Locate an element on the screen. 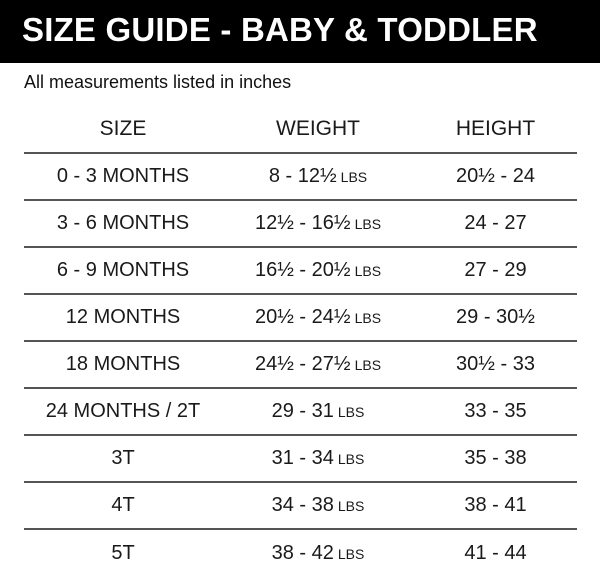  column-header-size: SIZE is located at coordinates (123, 128).